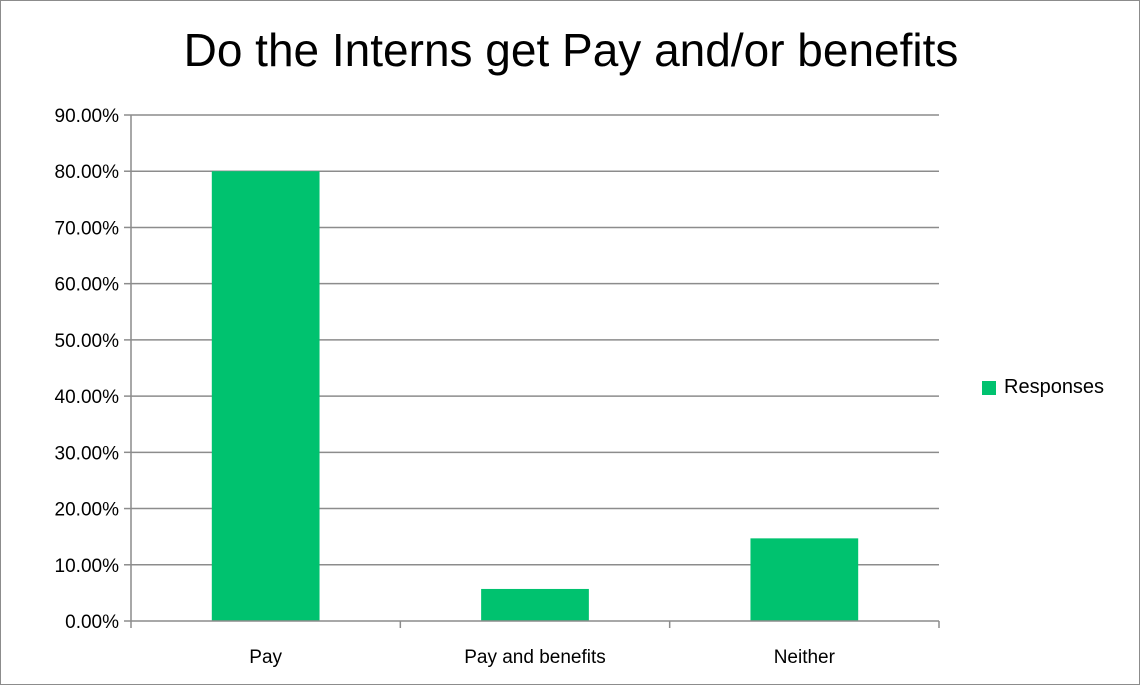 The image size is (1140, 686). What do you see at coordinates (92, 622) in the screenshot?
I see `y-tick-label: 0.00%` at bounding box center [92, 622].